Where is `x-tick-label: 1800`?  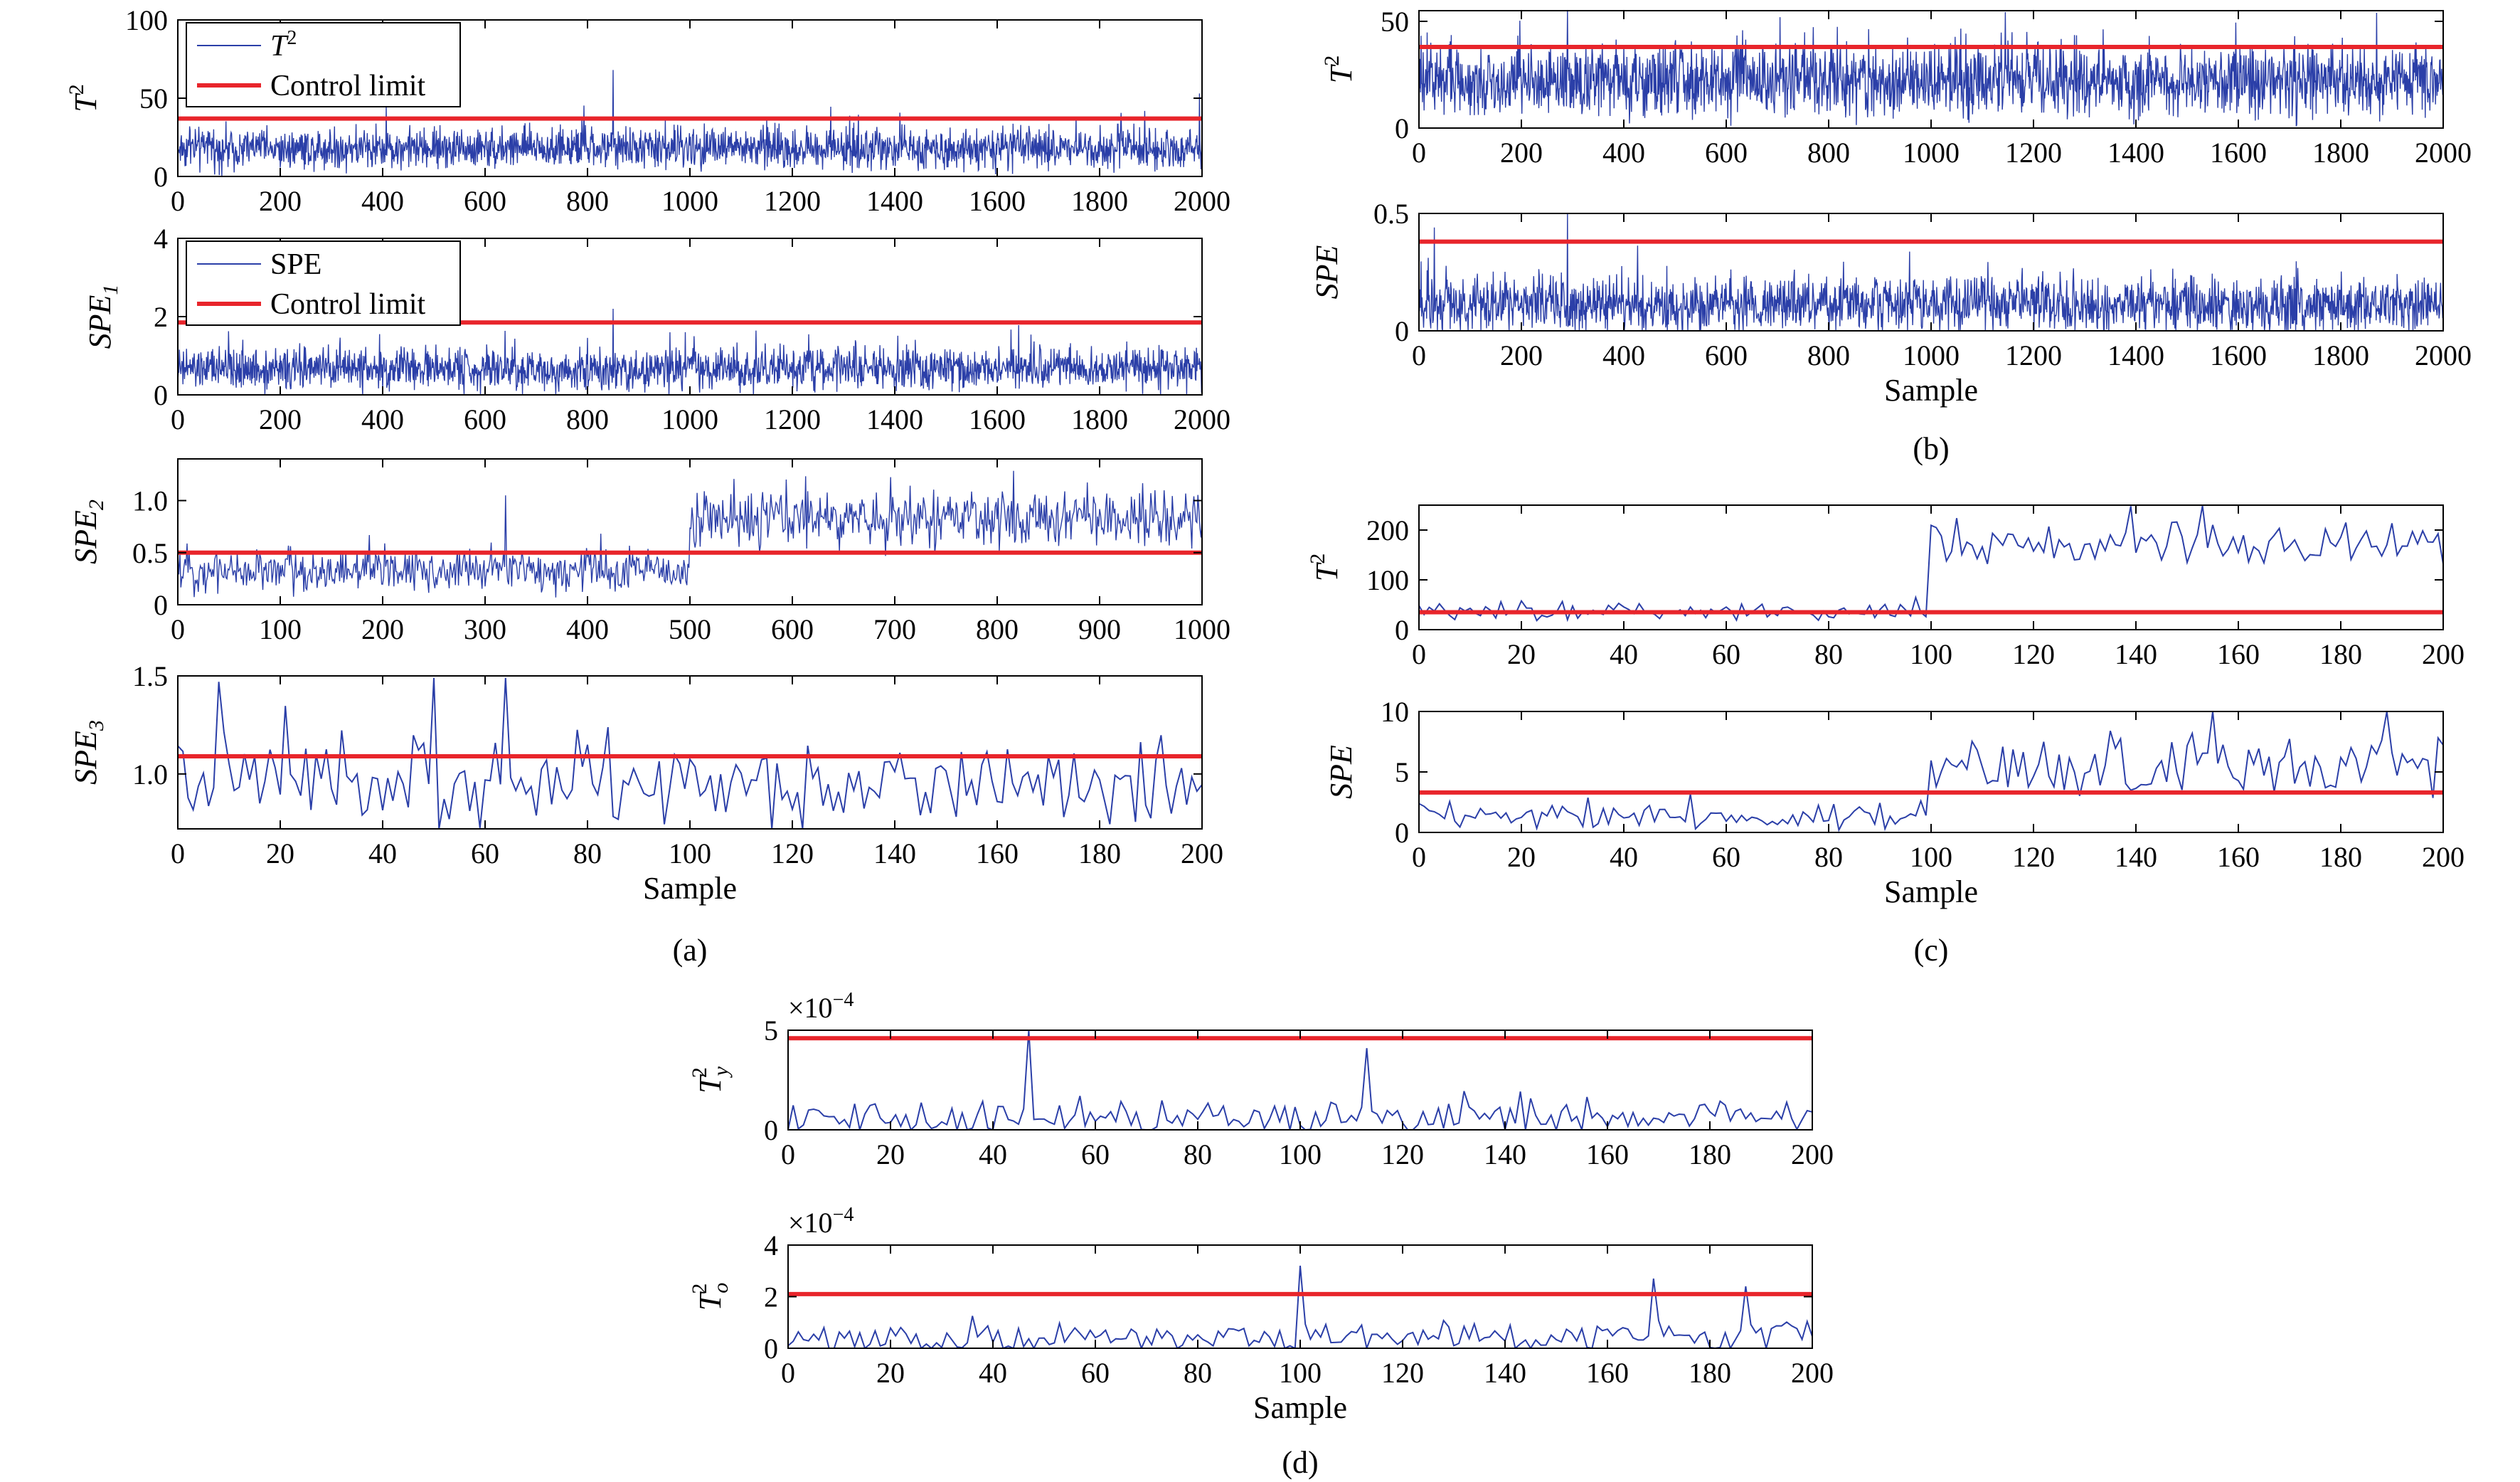 x-tick-label: 1800 is located at coordinates (1099, 201).